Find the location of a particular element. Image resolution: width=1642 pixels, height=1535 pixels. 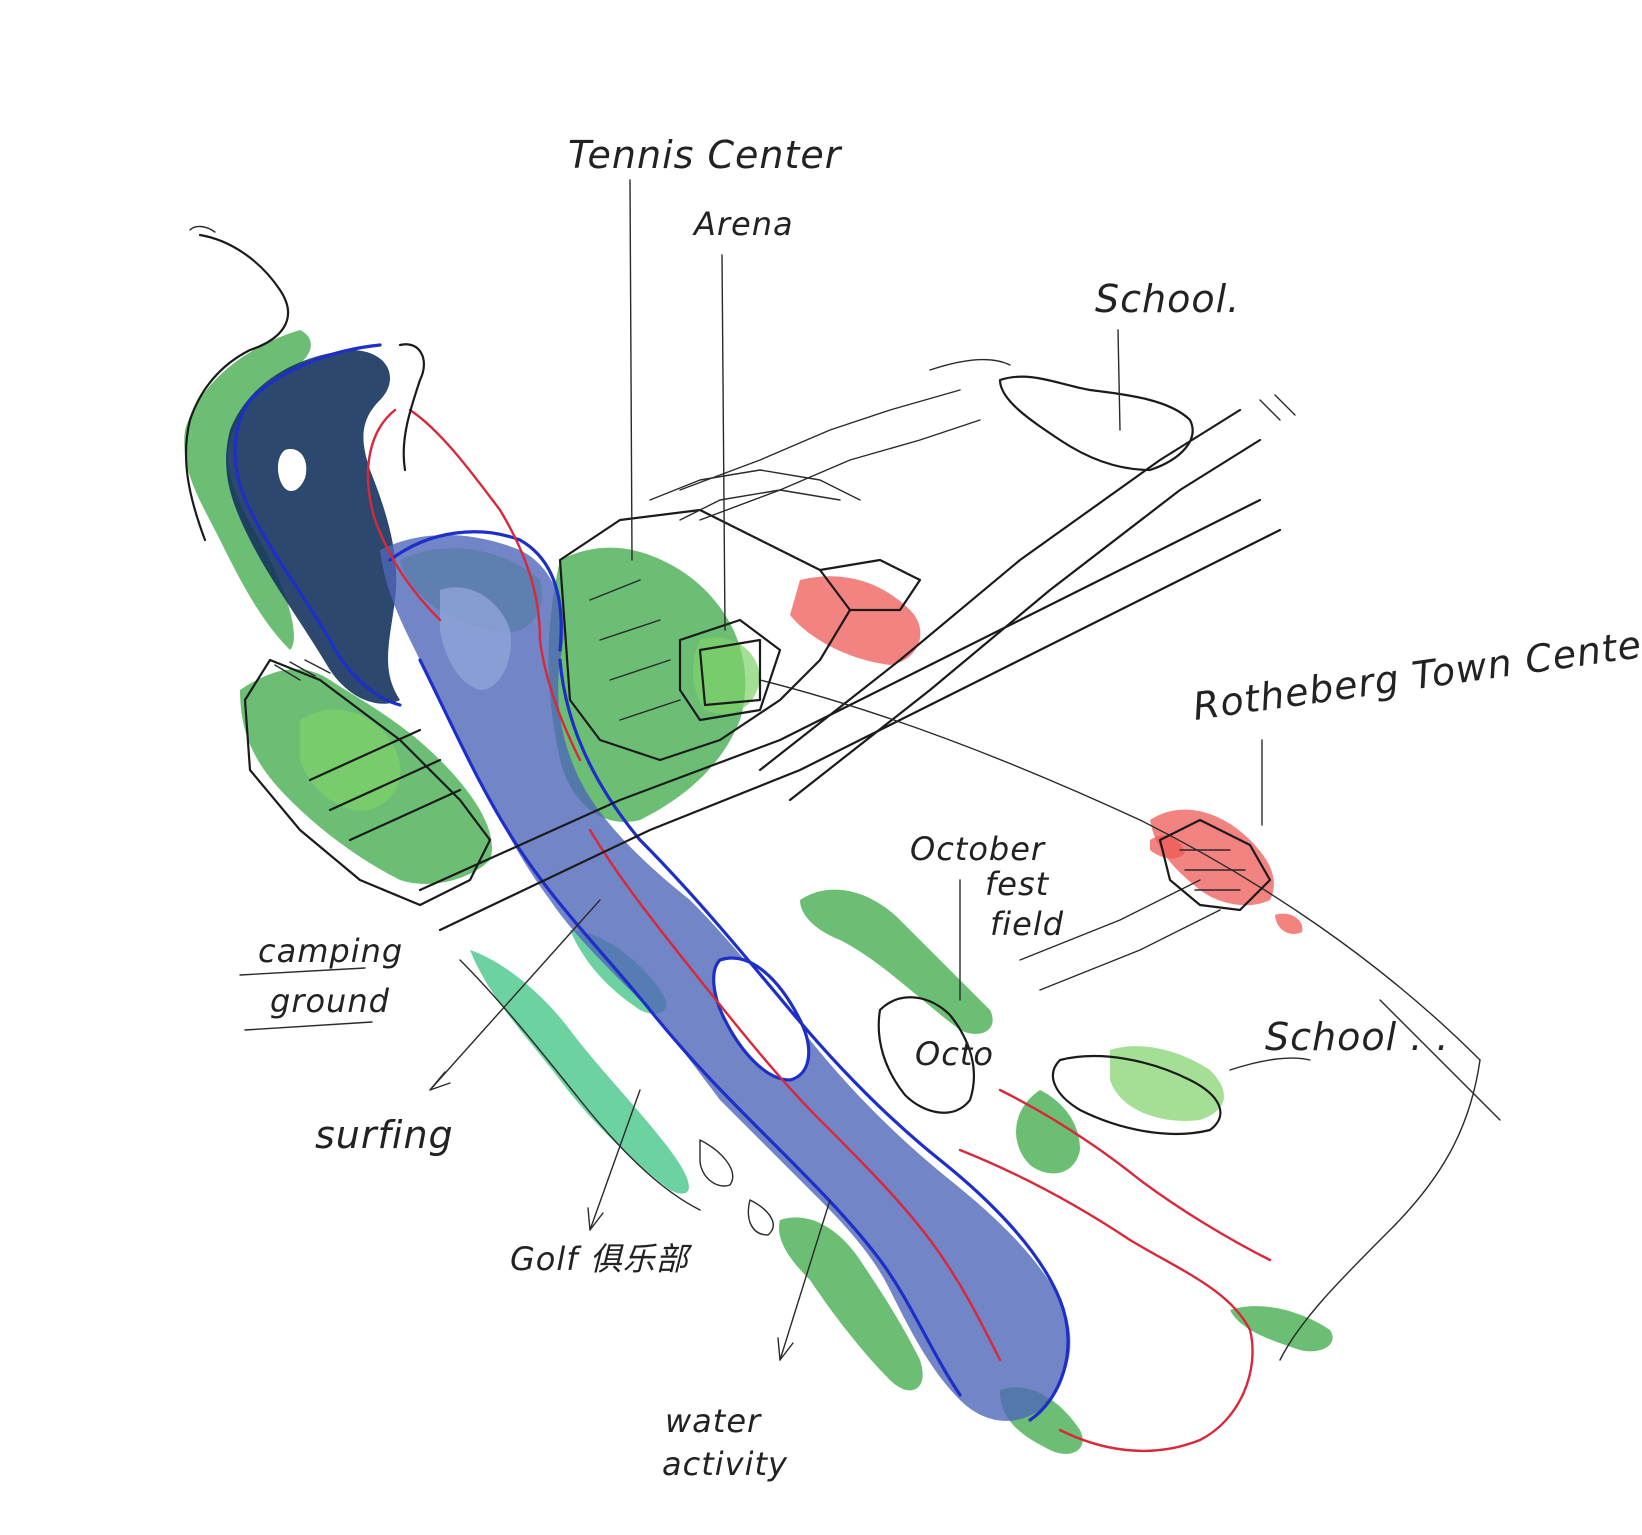

label-october-fest-field-line1: October is located at coordinates (978, 849).